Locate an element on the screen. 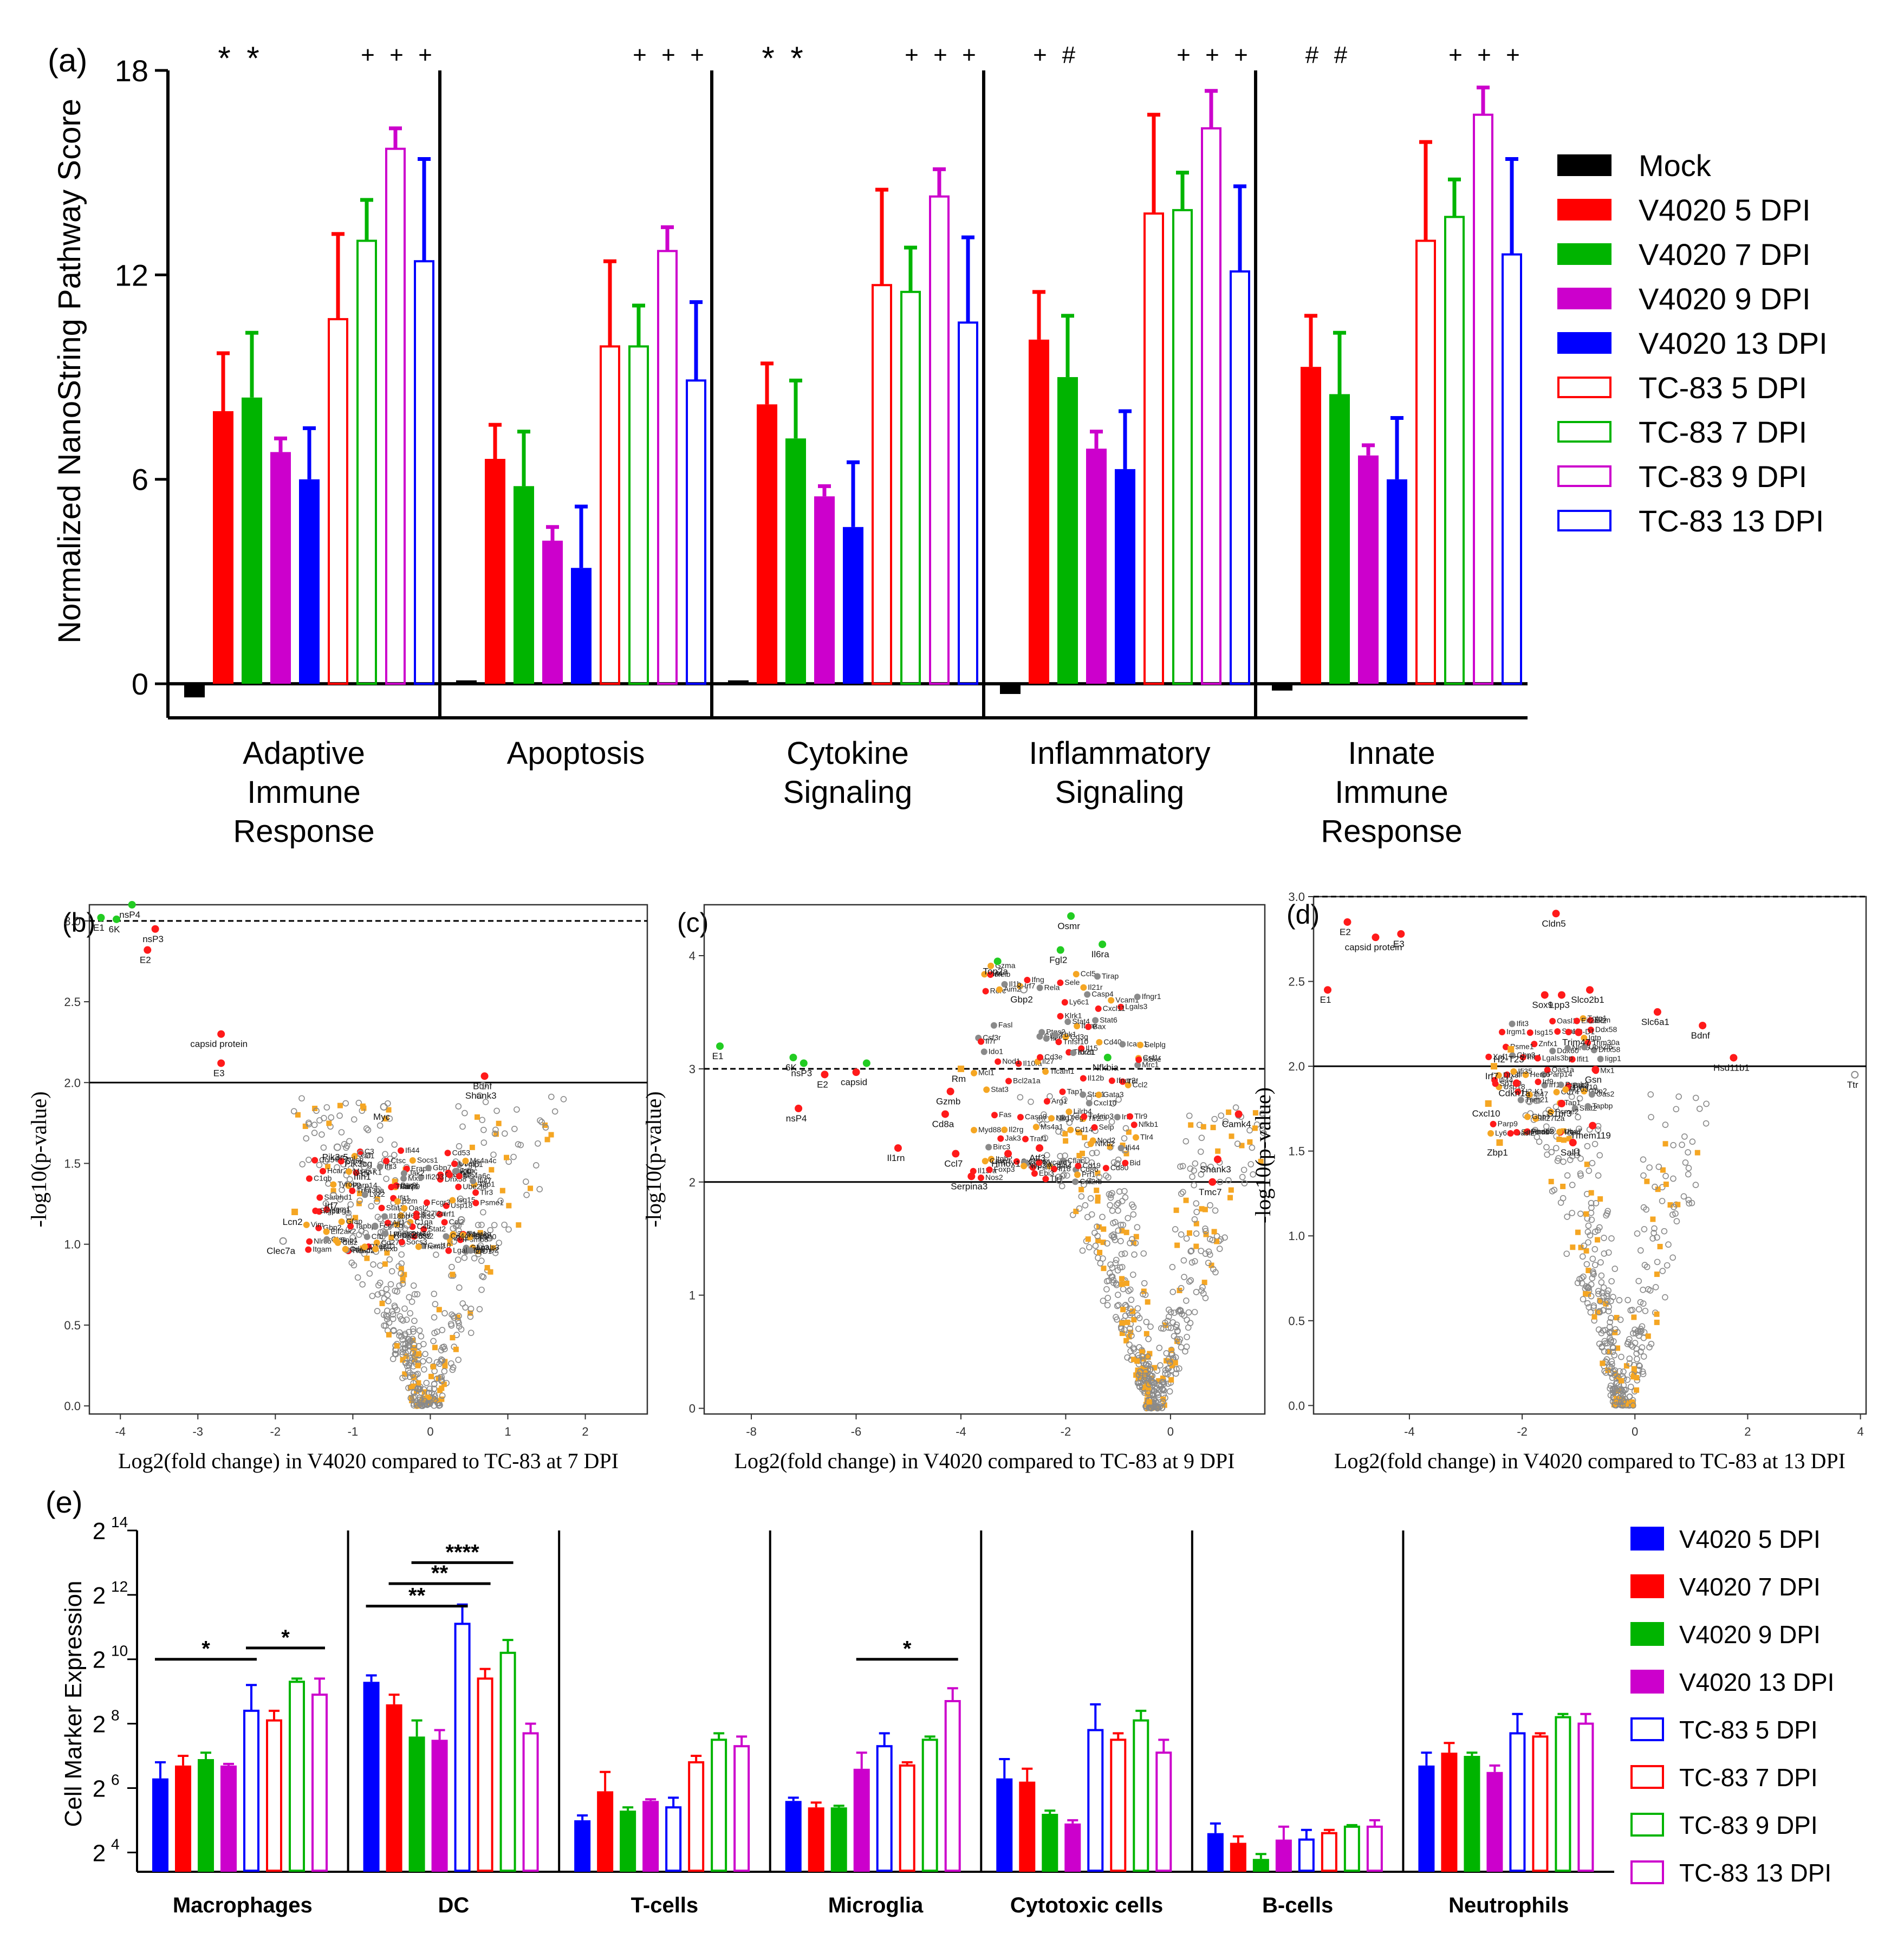 The image size is (1904, 1946). panel-e-y-tick-exponent: 14 is located at coordinates (120, 1522).